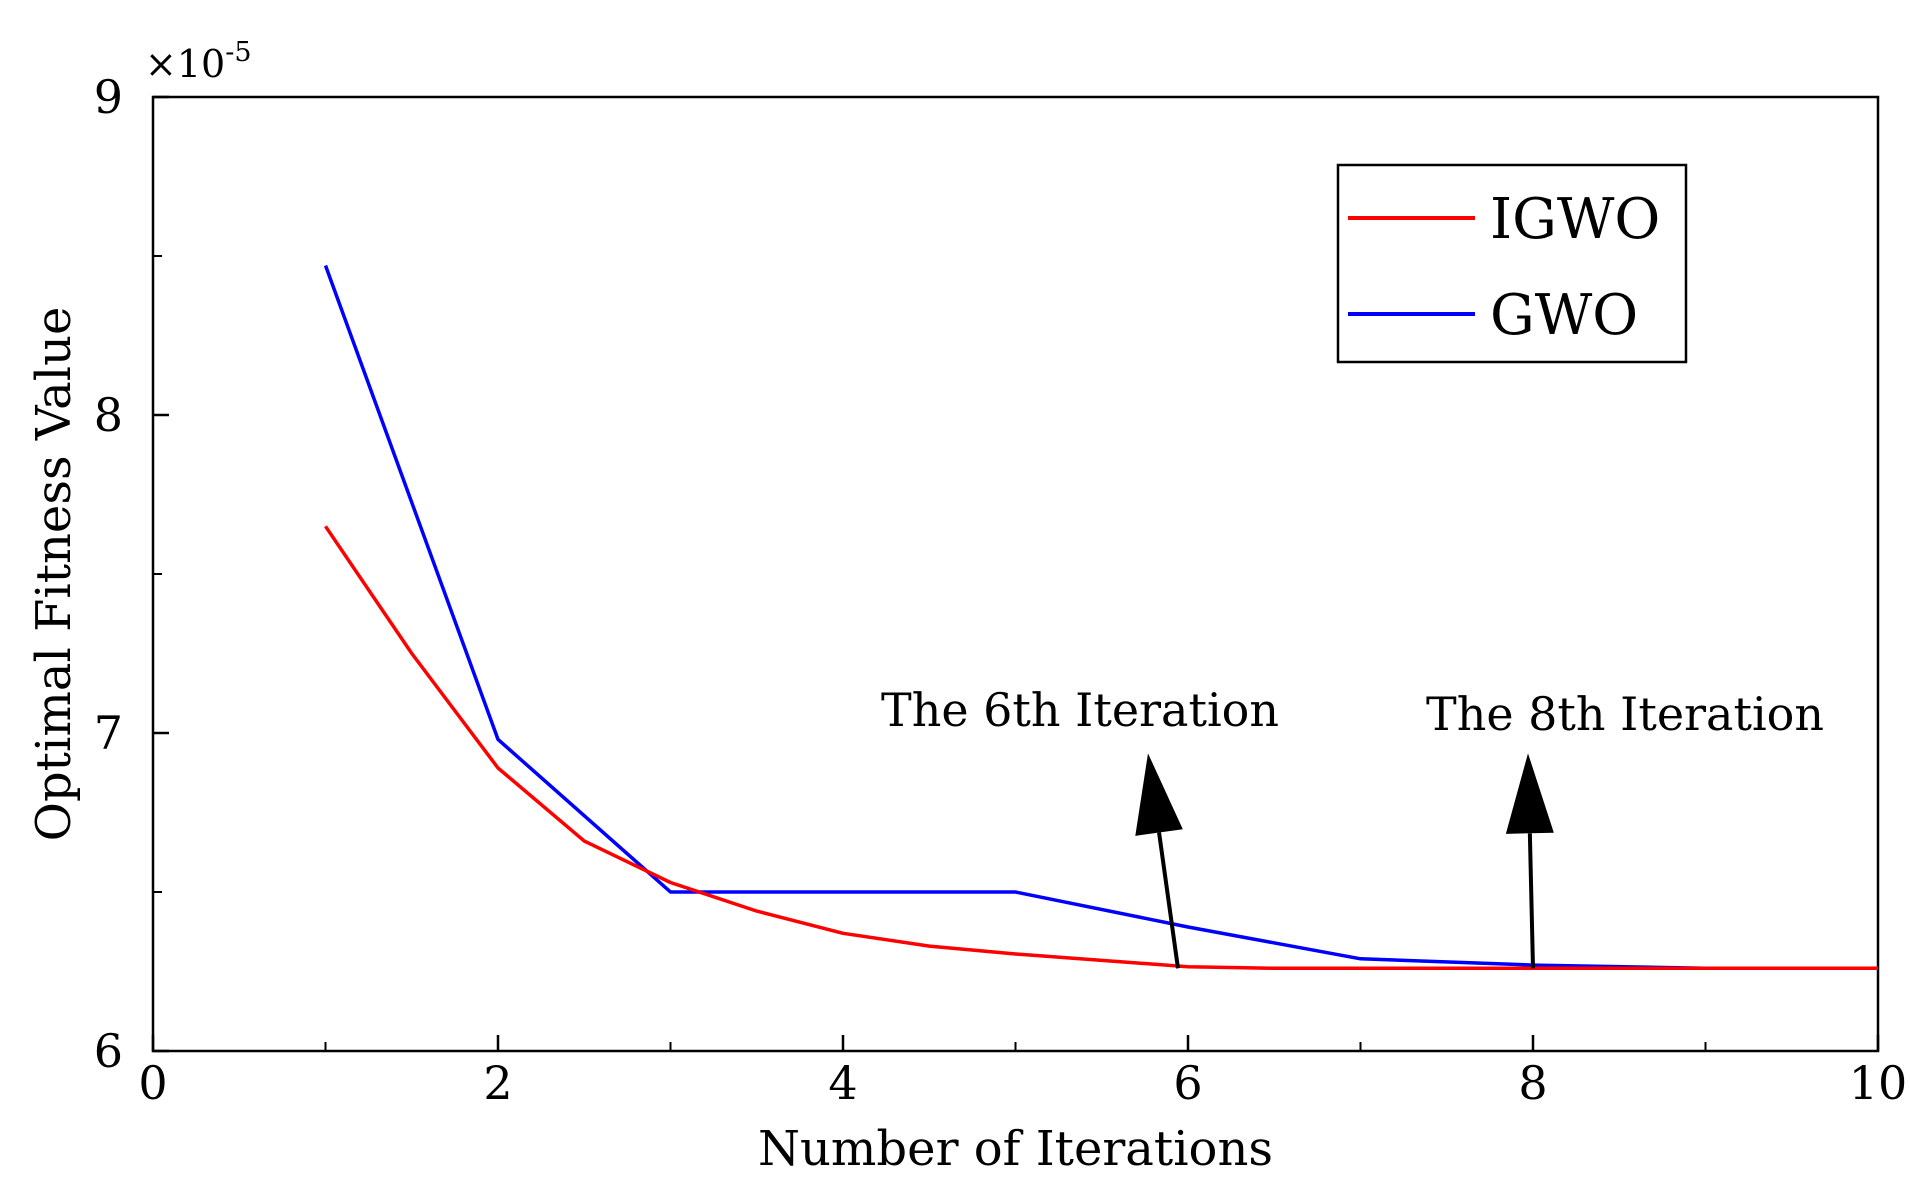  Describe the element at coordinates (497, 1083) in the screenshot. I see `x-tick-label: 2` at that location.